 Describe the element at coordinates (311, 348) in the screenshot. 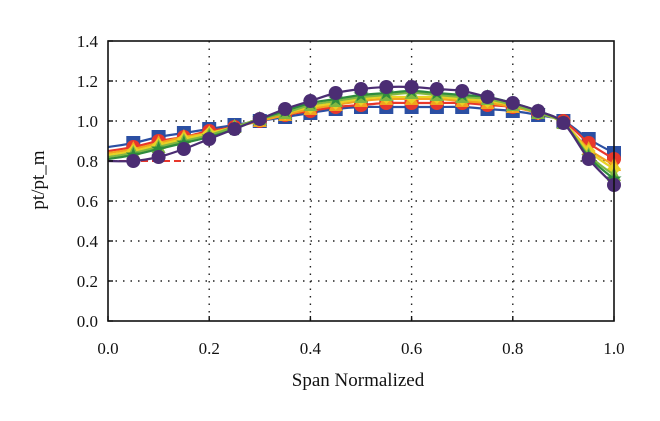

I see `x-tick-label: 0.4` at that location.